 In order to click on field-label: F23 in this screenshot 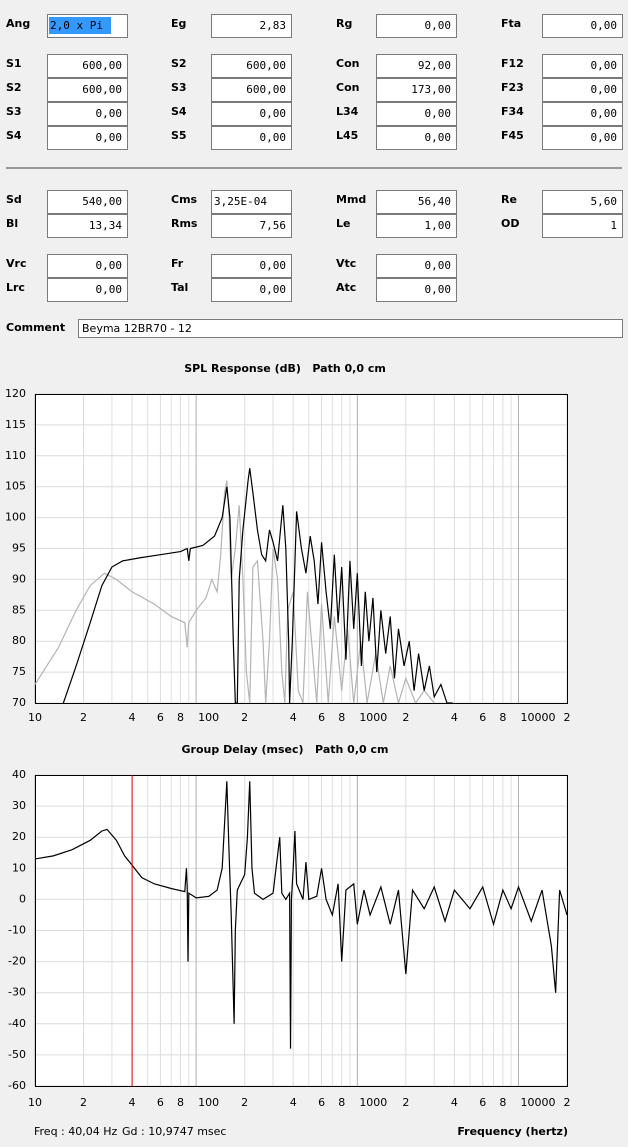, I will do `click(512, 87)`.